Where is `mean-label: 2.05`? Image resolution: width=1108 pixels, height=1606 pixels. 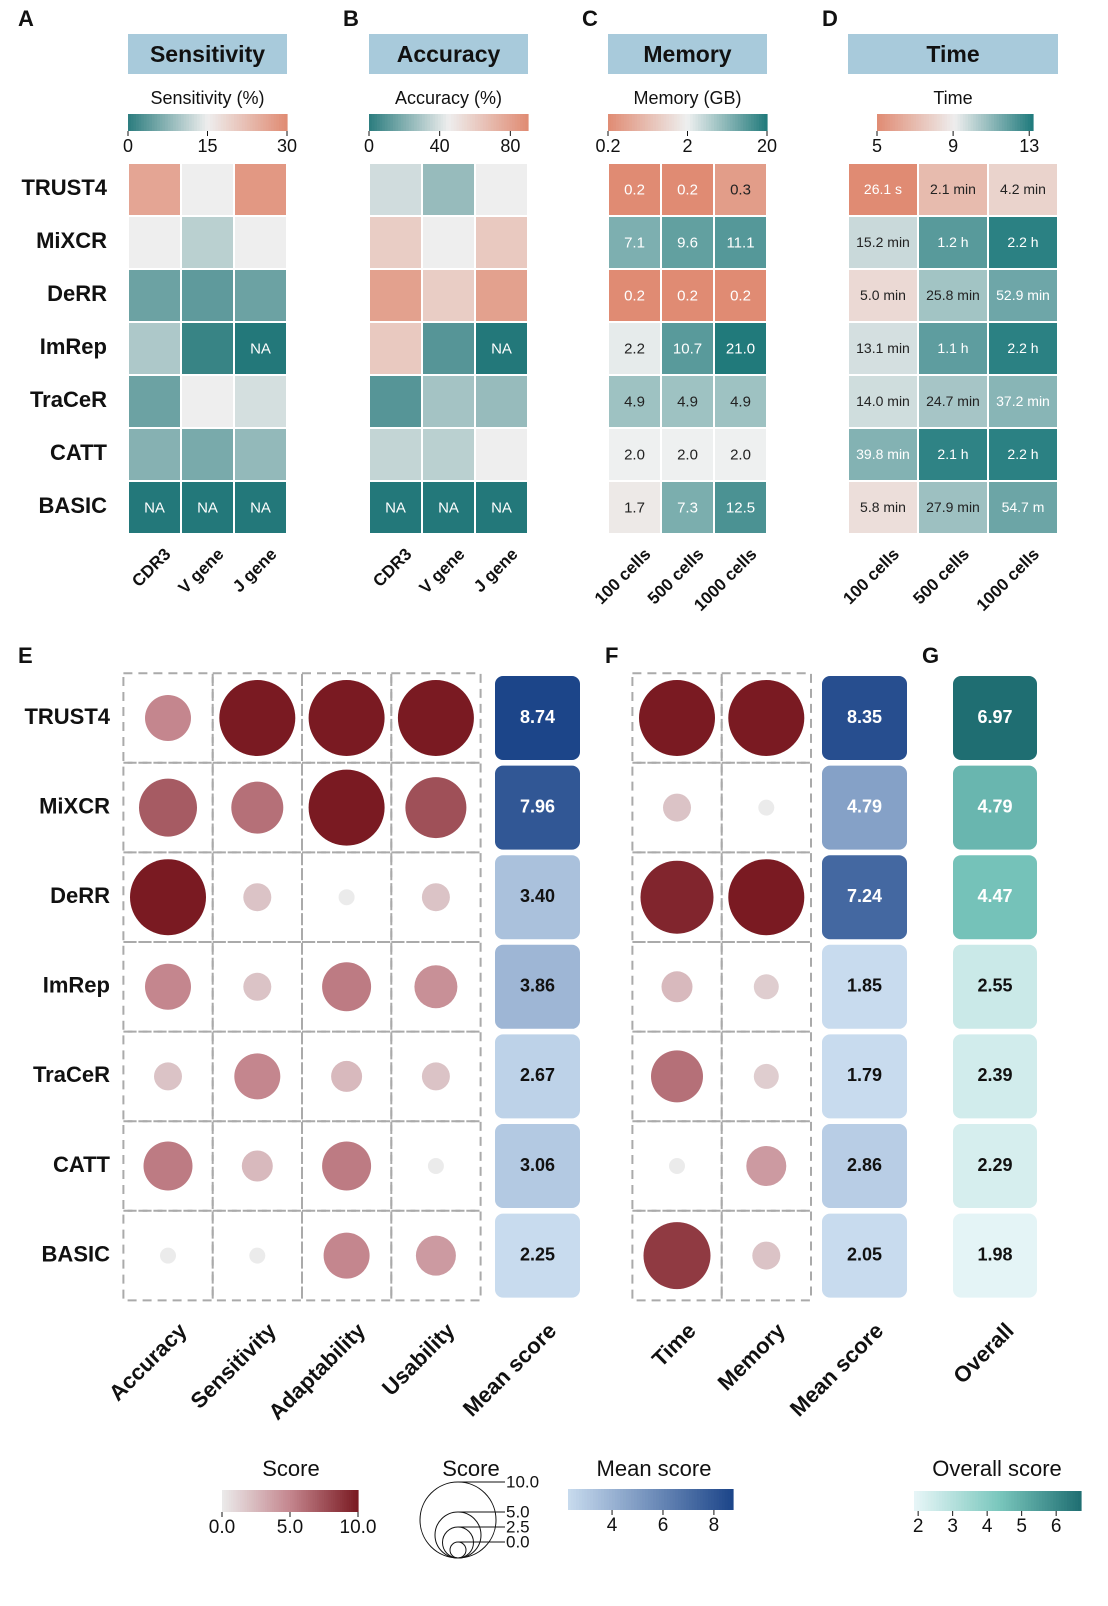
mean-label: 2.05 is located at coordinates (864, 1254).